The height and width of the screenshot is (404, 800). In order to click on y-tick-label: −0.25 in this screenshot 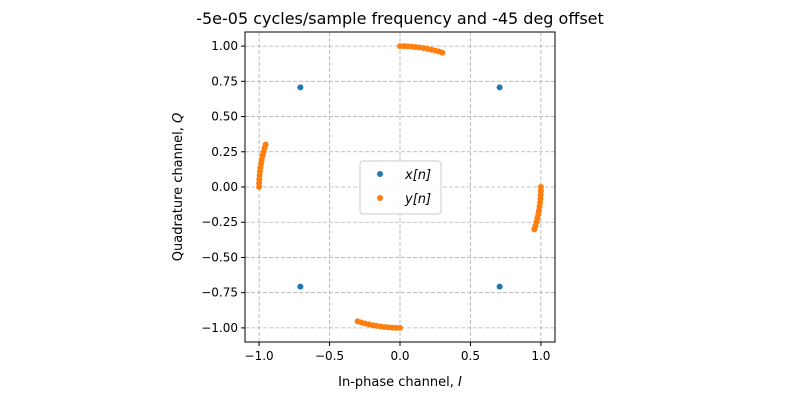, I will do `click(219, 222)`.